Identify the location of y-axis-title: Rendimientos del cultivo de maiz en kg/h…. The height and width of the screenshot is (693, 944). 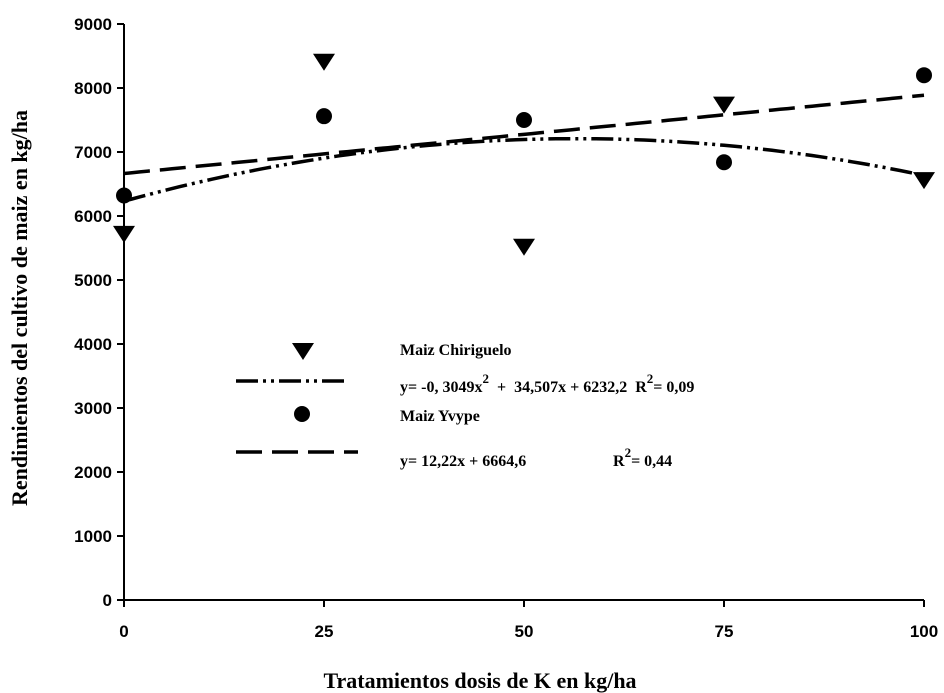
(19, 308).